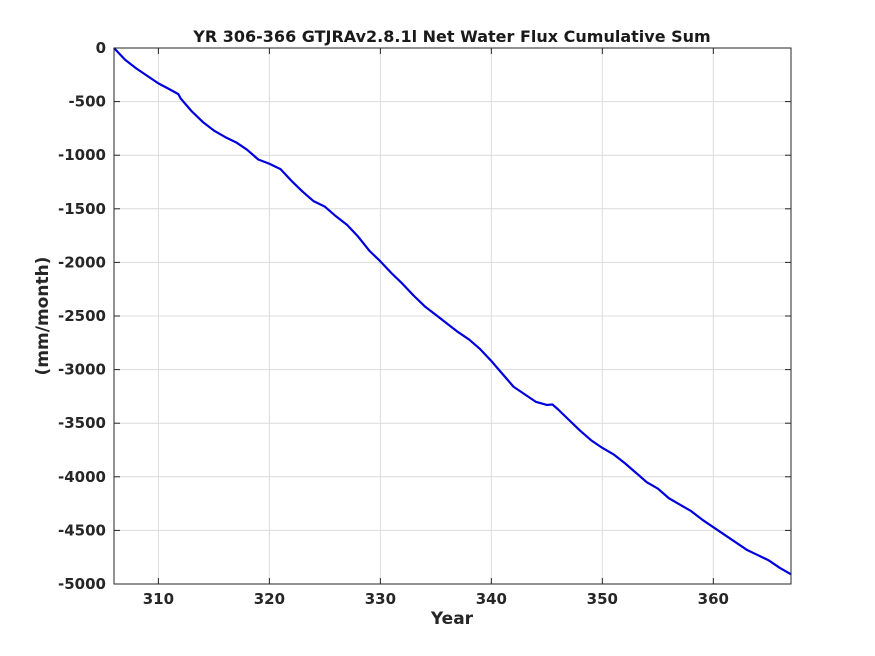 Image resolution: width=875 pixels, height=656 pixels. I want to click on y-axis-label: (mm/month), so click(43, 316).